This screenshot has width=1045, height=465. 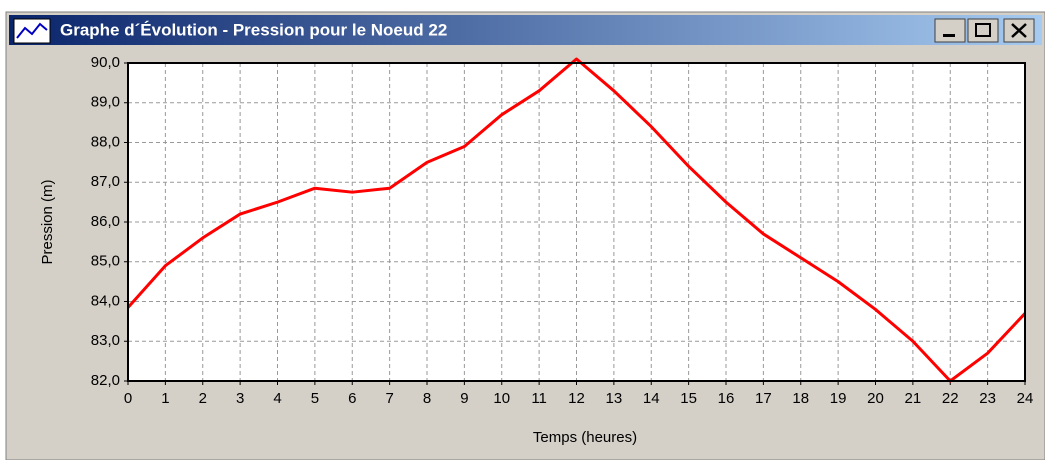 What do you see at coordinates (539, 398) in the screenshot?
I see `x-tick-label: 11` at bounding box center [539, 398].